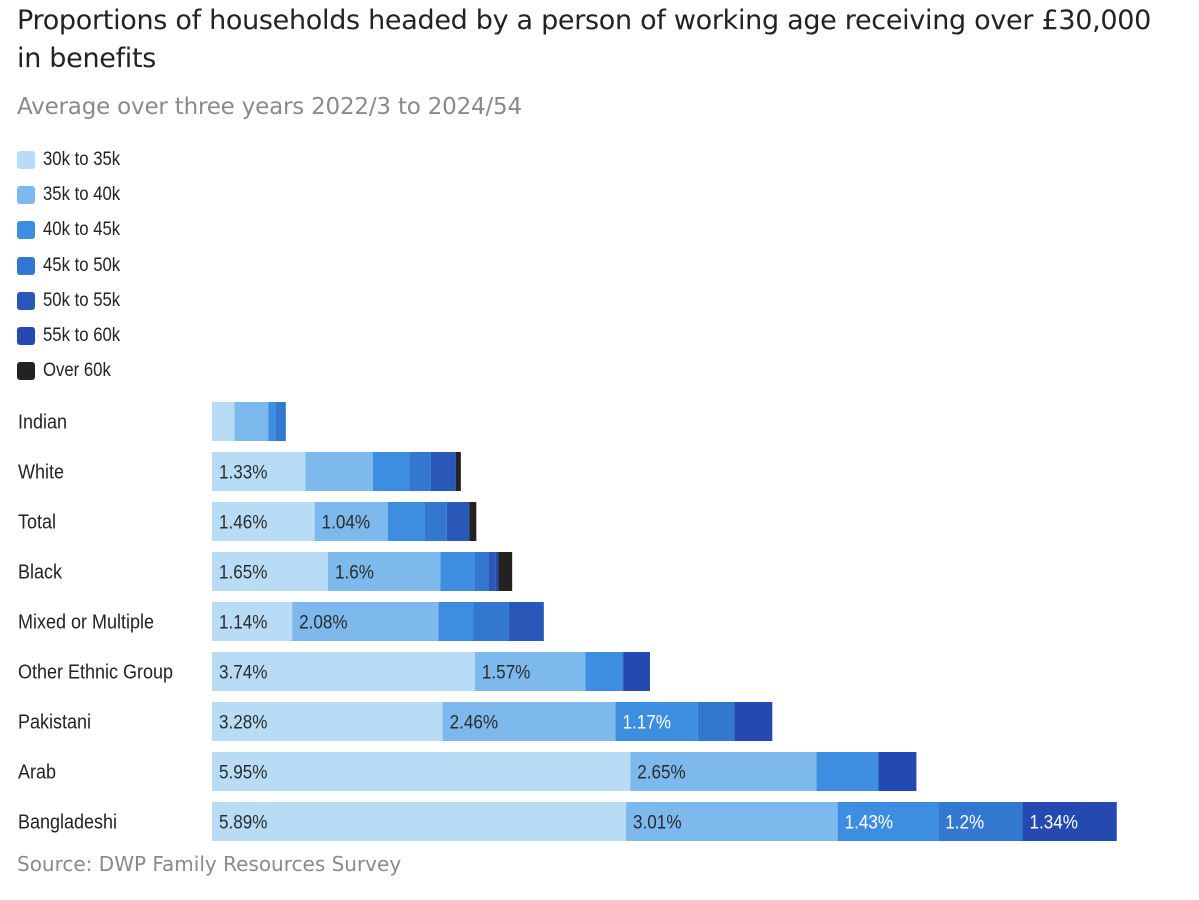 This screenshot has width=1199, height=900. Describe the element at coordinates (323, 622) in the screenshot. I see `data-label: 2.08%` at that location.